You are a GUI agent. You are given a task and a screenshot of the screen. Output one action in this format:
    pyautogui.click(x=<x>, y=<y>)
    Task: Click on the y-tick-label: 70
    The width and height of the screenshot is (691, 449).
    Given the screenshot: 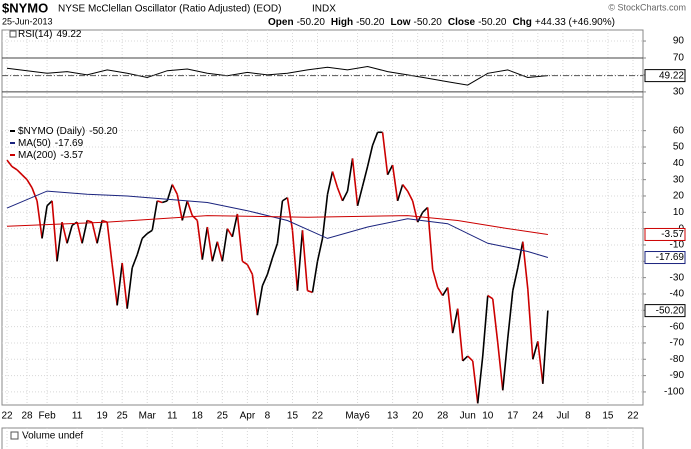 What is the action you would take?
    pyautogui.click(x=679, y=58)
    